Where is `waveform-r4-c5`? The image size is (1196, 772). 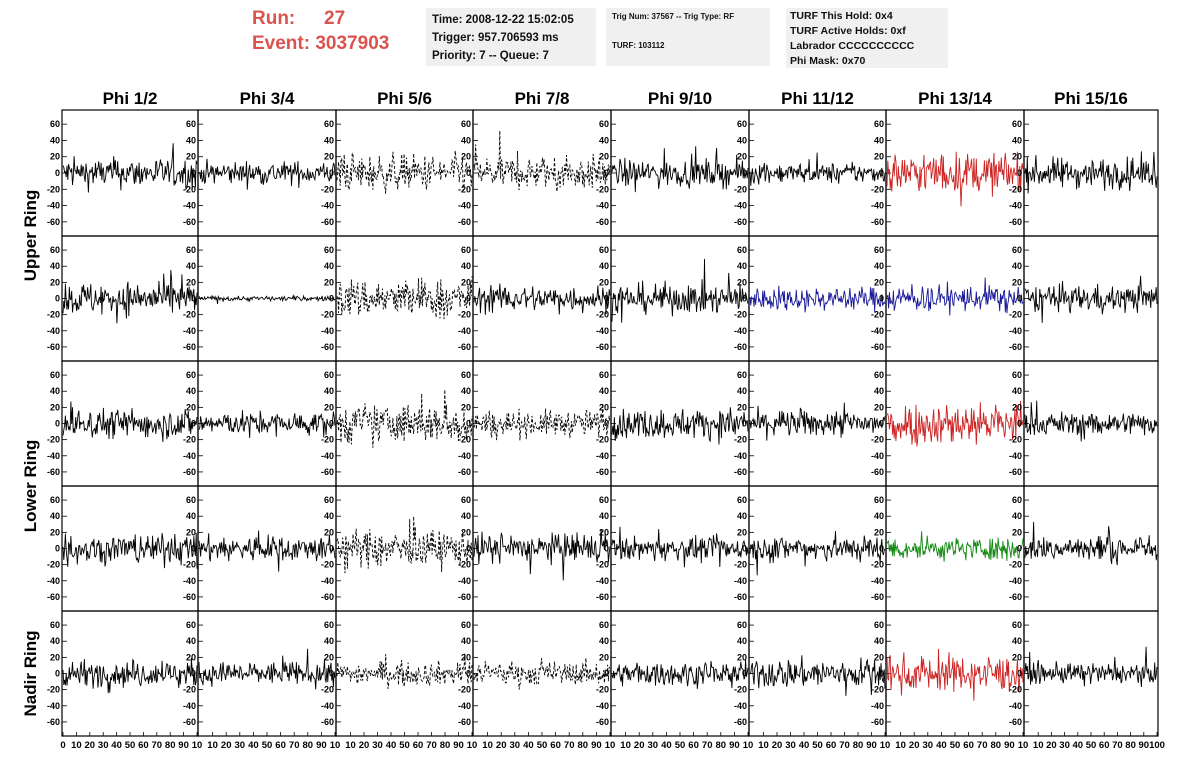 waveform-r4-c5 is located at coordinates (680, 547).